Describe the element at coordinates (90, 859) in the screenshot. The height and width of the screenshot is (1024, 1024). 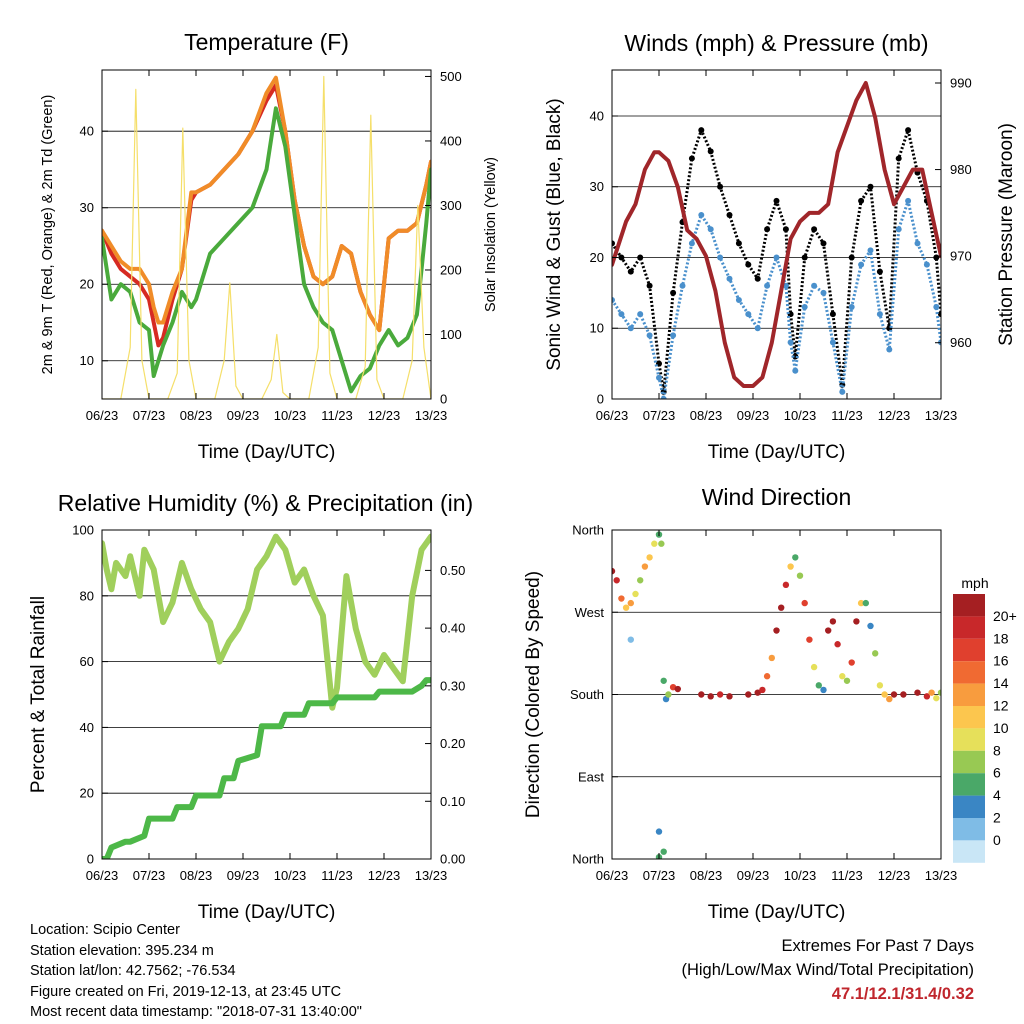
I see `y-tick-label: 0` at that location.